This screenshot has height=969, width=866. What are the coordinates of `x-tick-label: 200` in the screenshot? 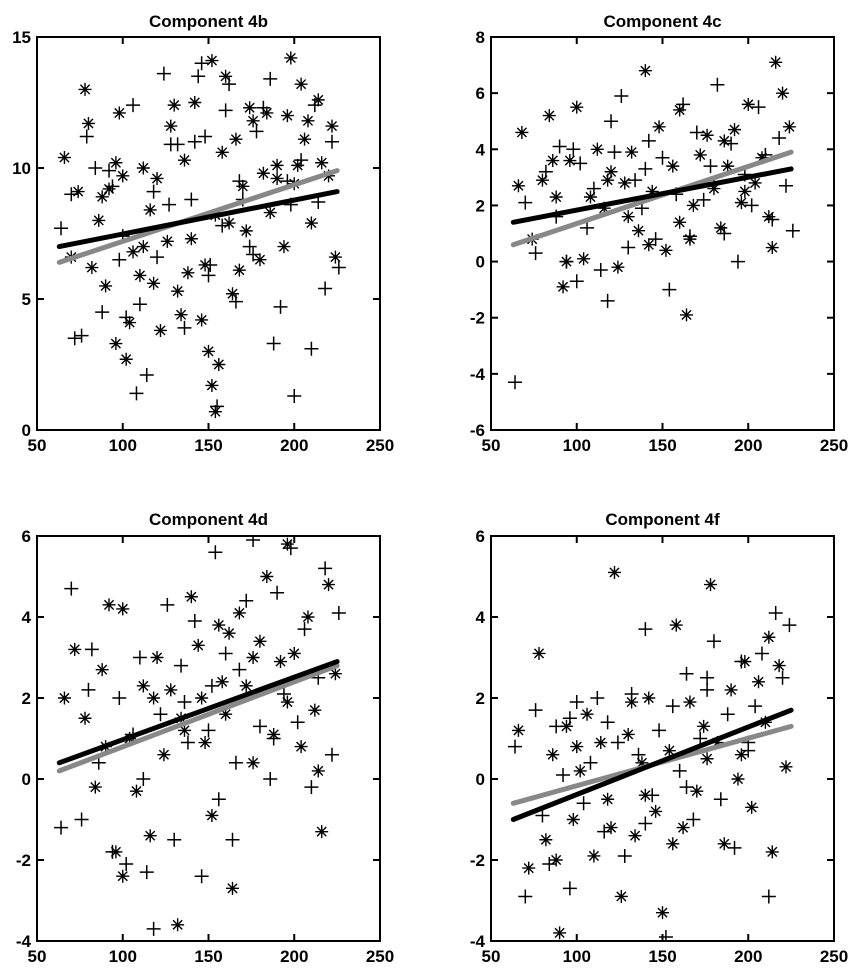 It's located at (748, 445).